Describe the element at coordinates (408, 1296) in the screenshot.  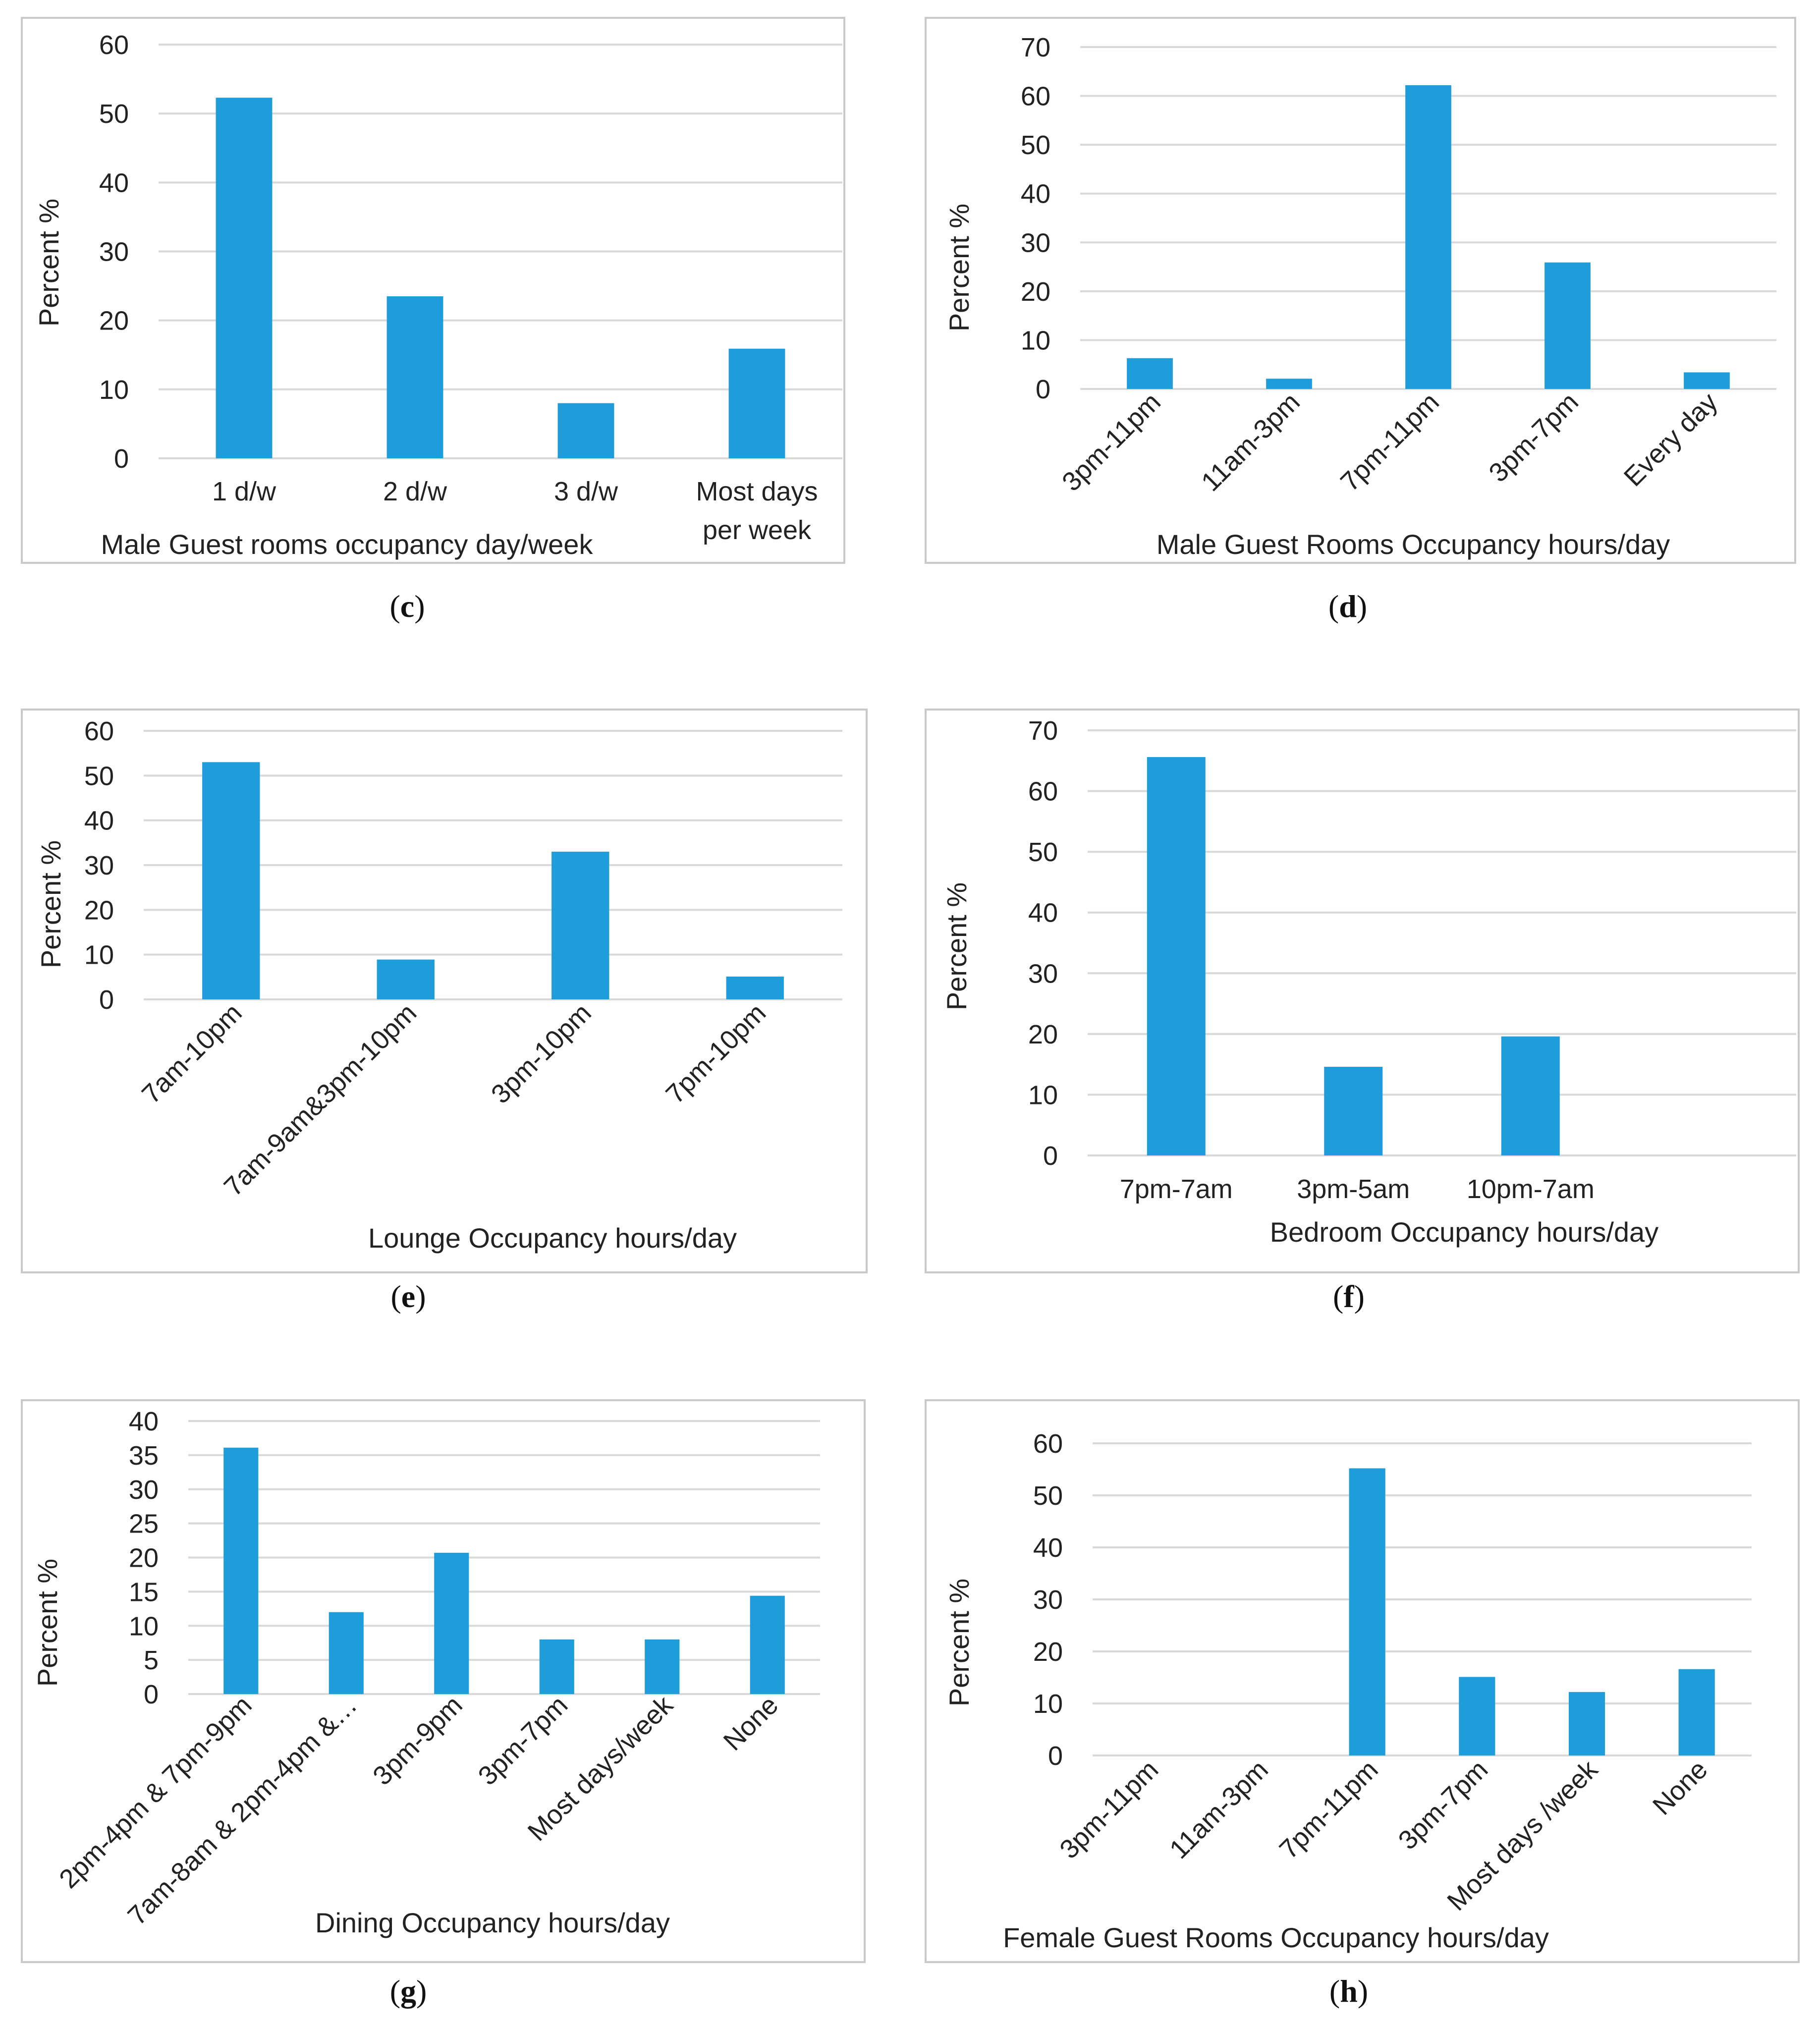
I see `panel-caption: (e)` at that location.